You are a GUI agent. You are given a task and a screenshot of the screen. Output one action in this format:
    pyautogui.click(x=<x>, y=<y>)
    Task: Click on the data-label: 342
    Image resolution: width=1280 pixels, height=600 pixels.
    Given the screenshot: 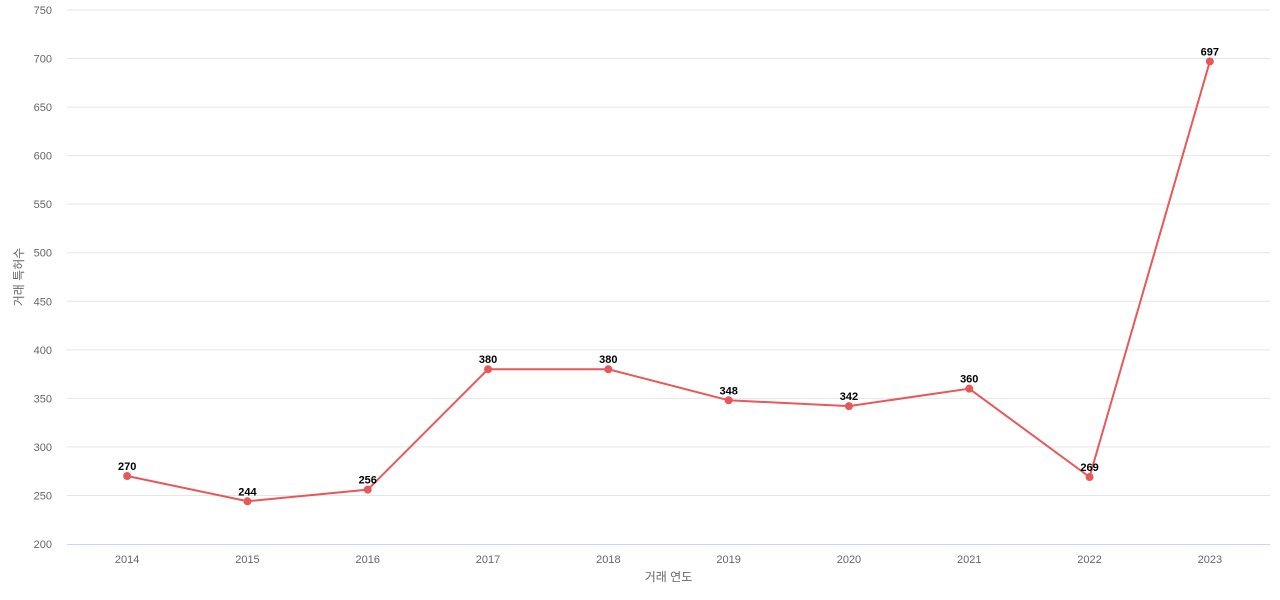 What is the action you would take?
    pyautogui.click(x=849, y=397)
    